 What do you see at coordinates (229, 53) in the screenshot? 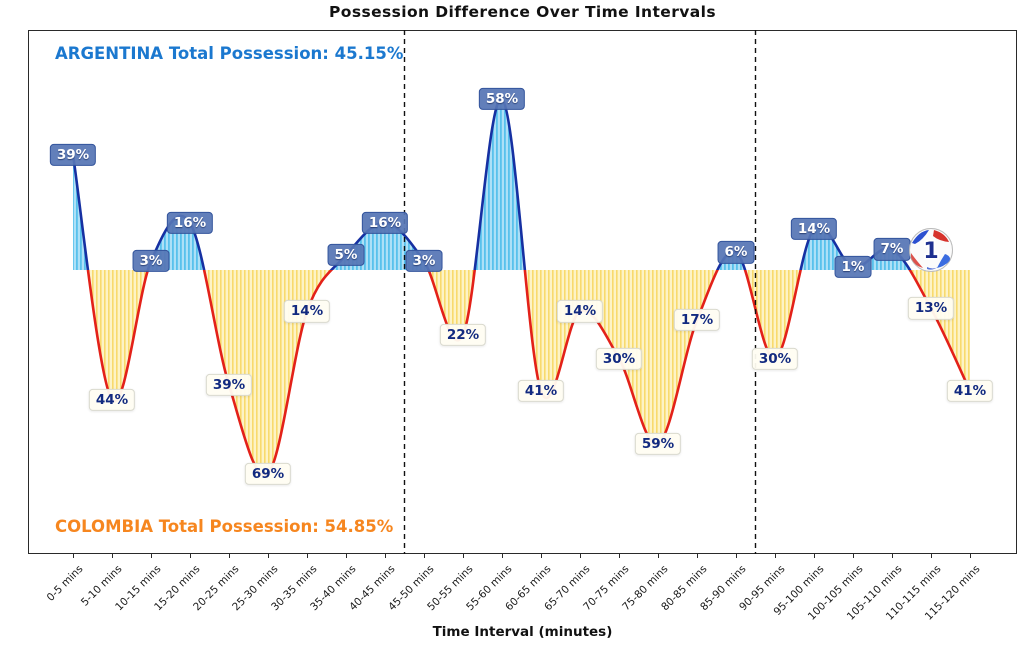
I see `argentina-total-possession: ARGENTINA Total Possession: 45.15%` at bounding box center [229, 53].